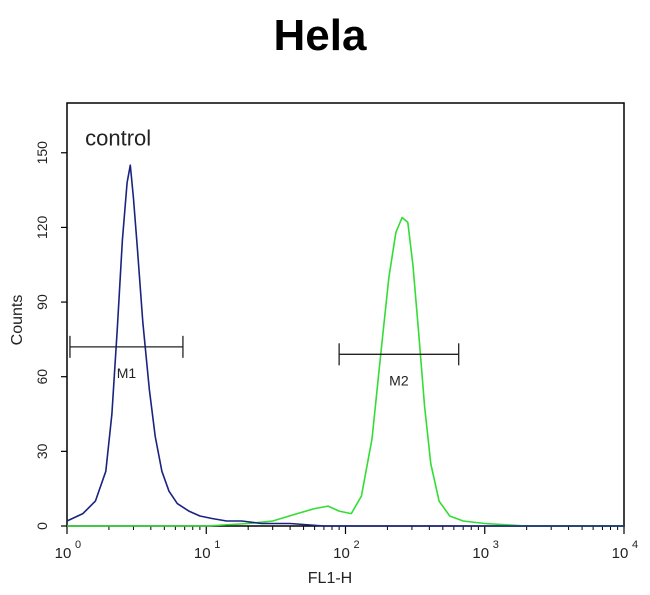  Describe the element at coordinates (320, 35) in the screenshot. I see `chart-title: Hela` at that location.